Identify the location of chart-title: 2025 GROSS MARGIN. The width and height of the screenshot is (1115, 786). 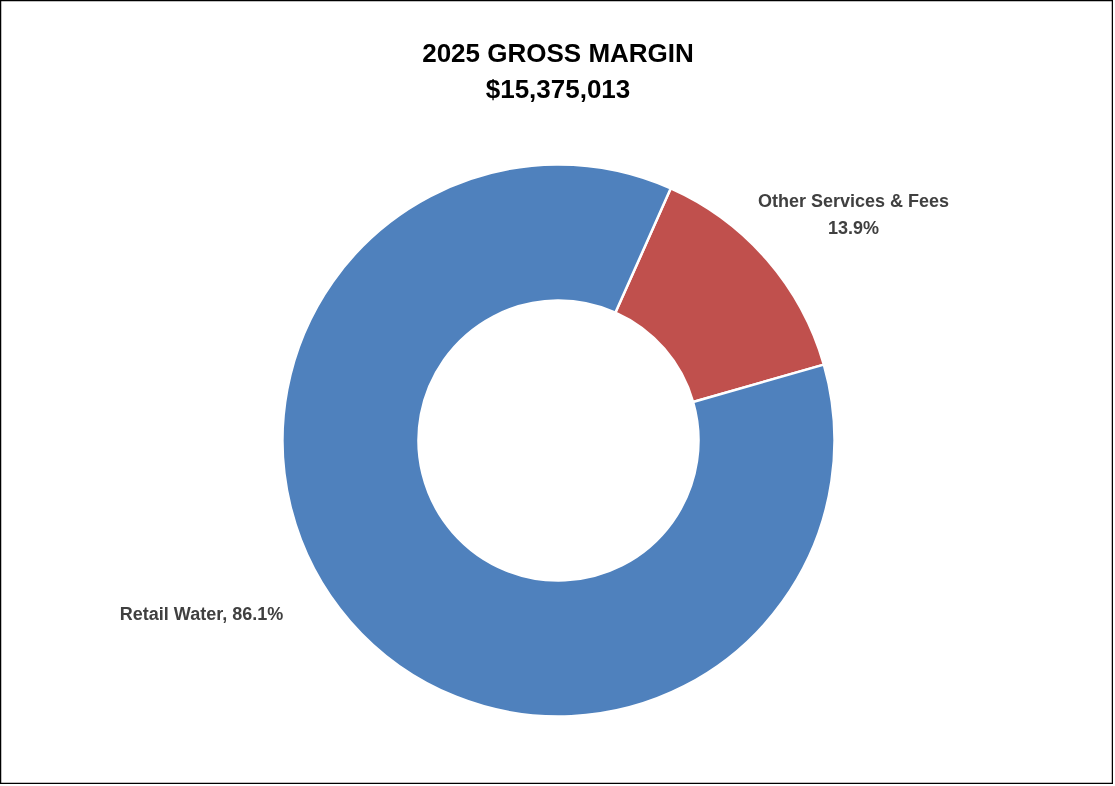
(558, 52).